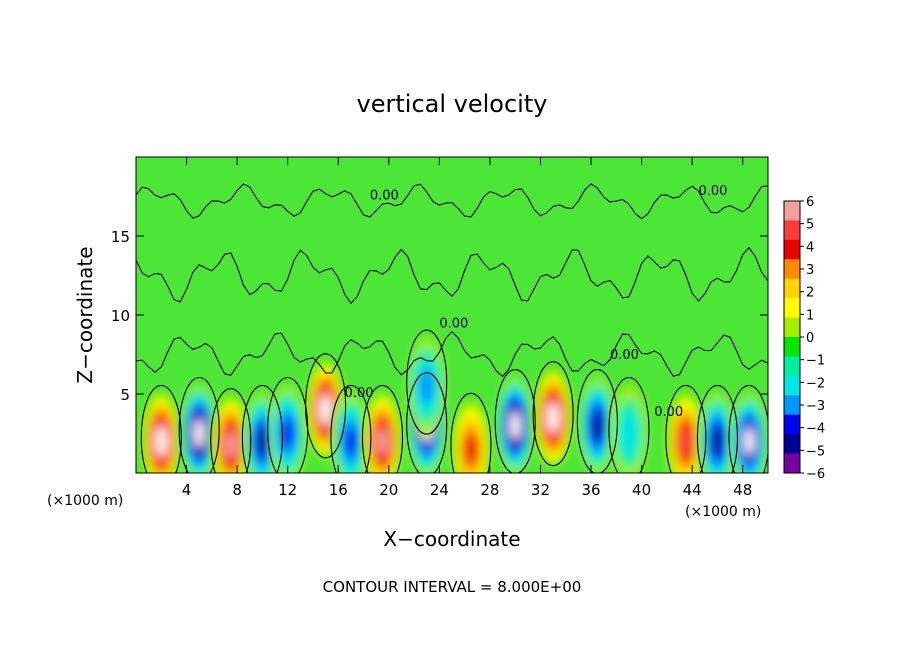  What do you see at coordinates (451, 539) in the screenshot?
I see `x-axis-title: X−coordinate` at bounding box center [451, 539].